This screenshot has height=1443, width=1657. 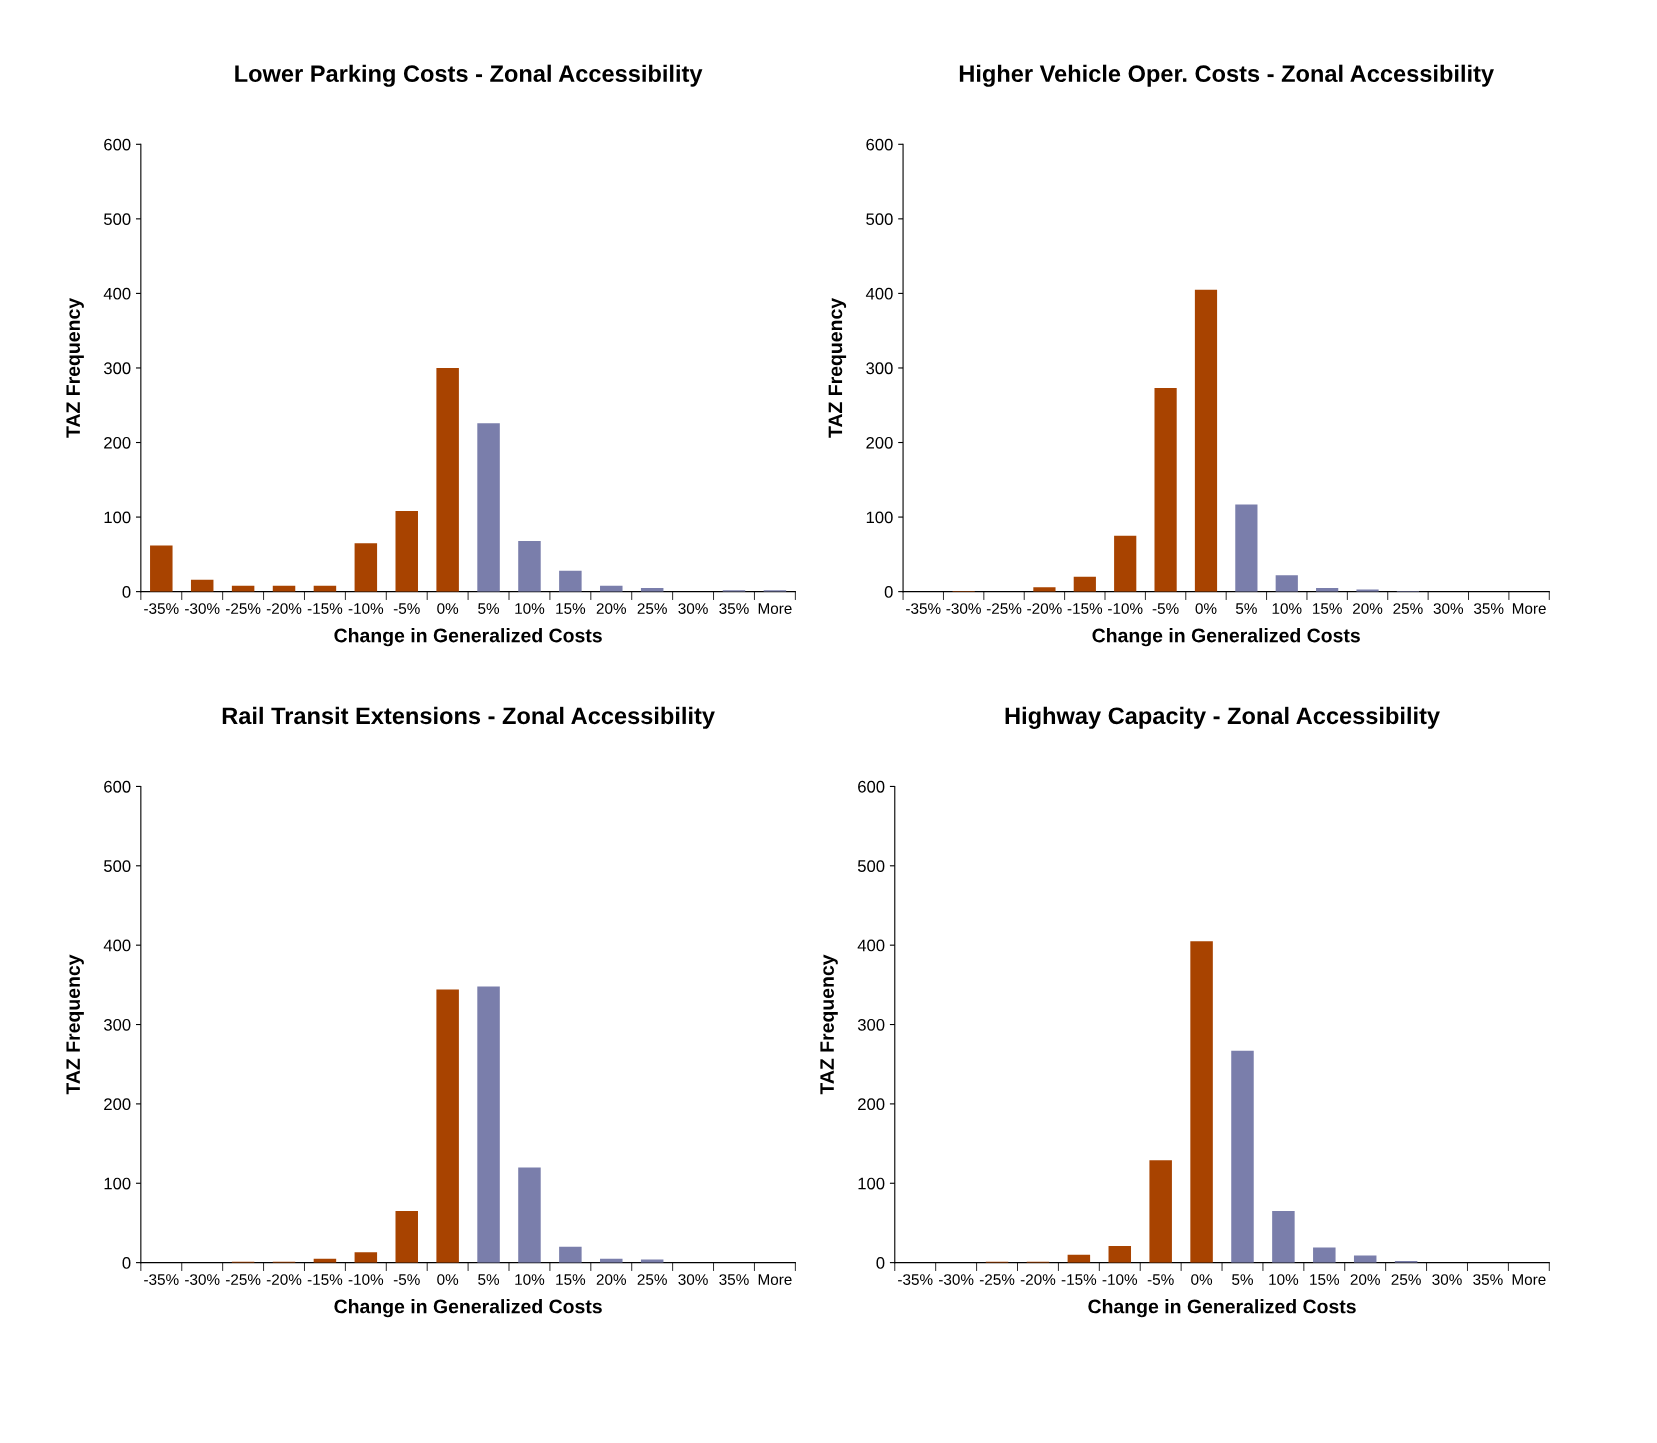 I want to click on chart-title: Highway Capacity - Zonal Accessibility, so click(x=1222, y=717).